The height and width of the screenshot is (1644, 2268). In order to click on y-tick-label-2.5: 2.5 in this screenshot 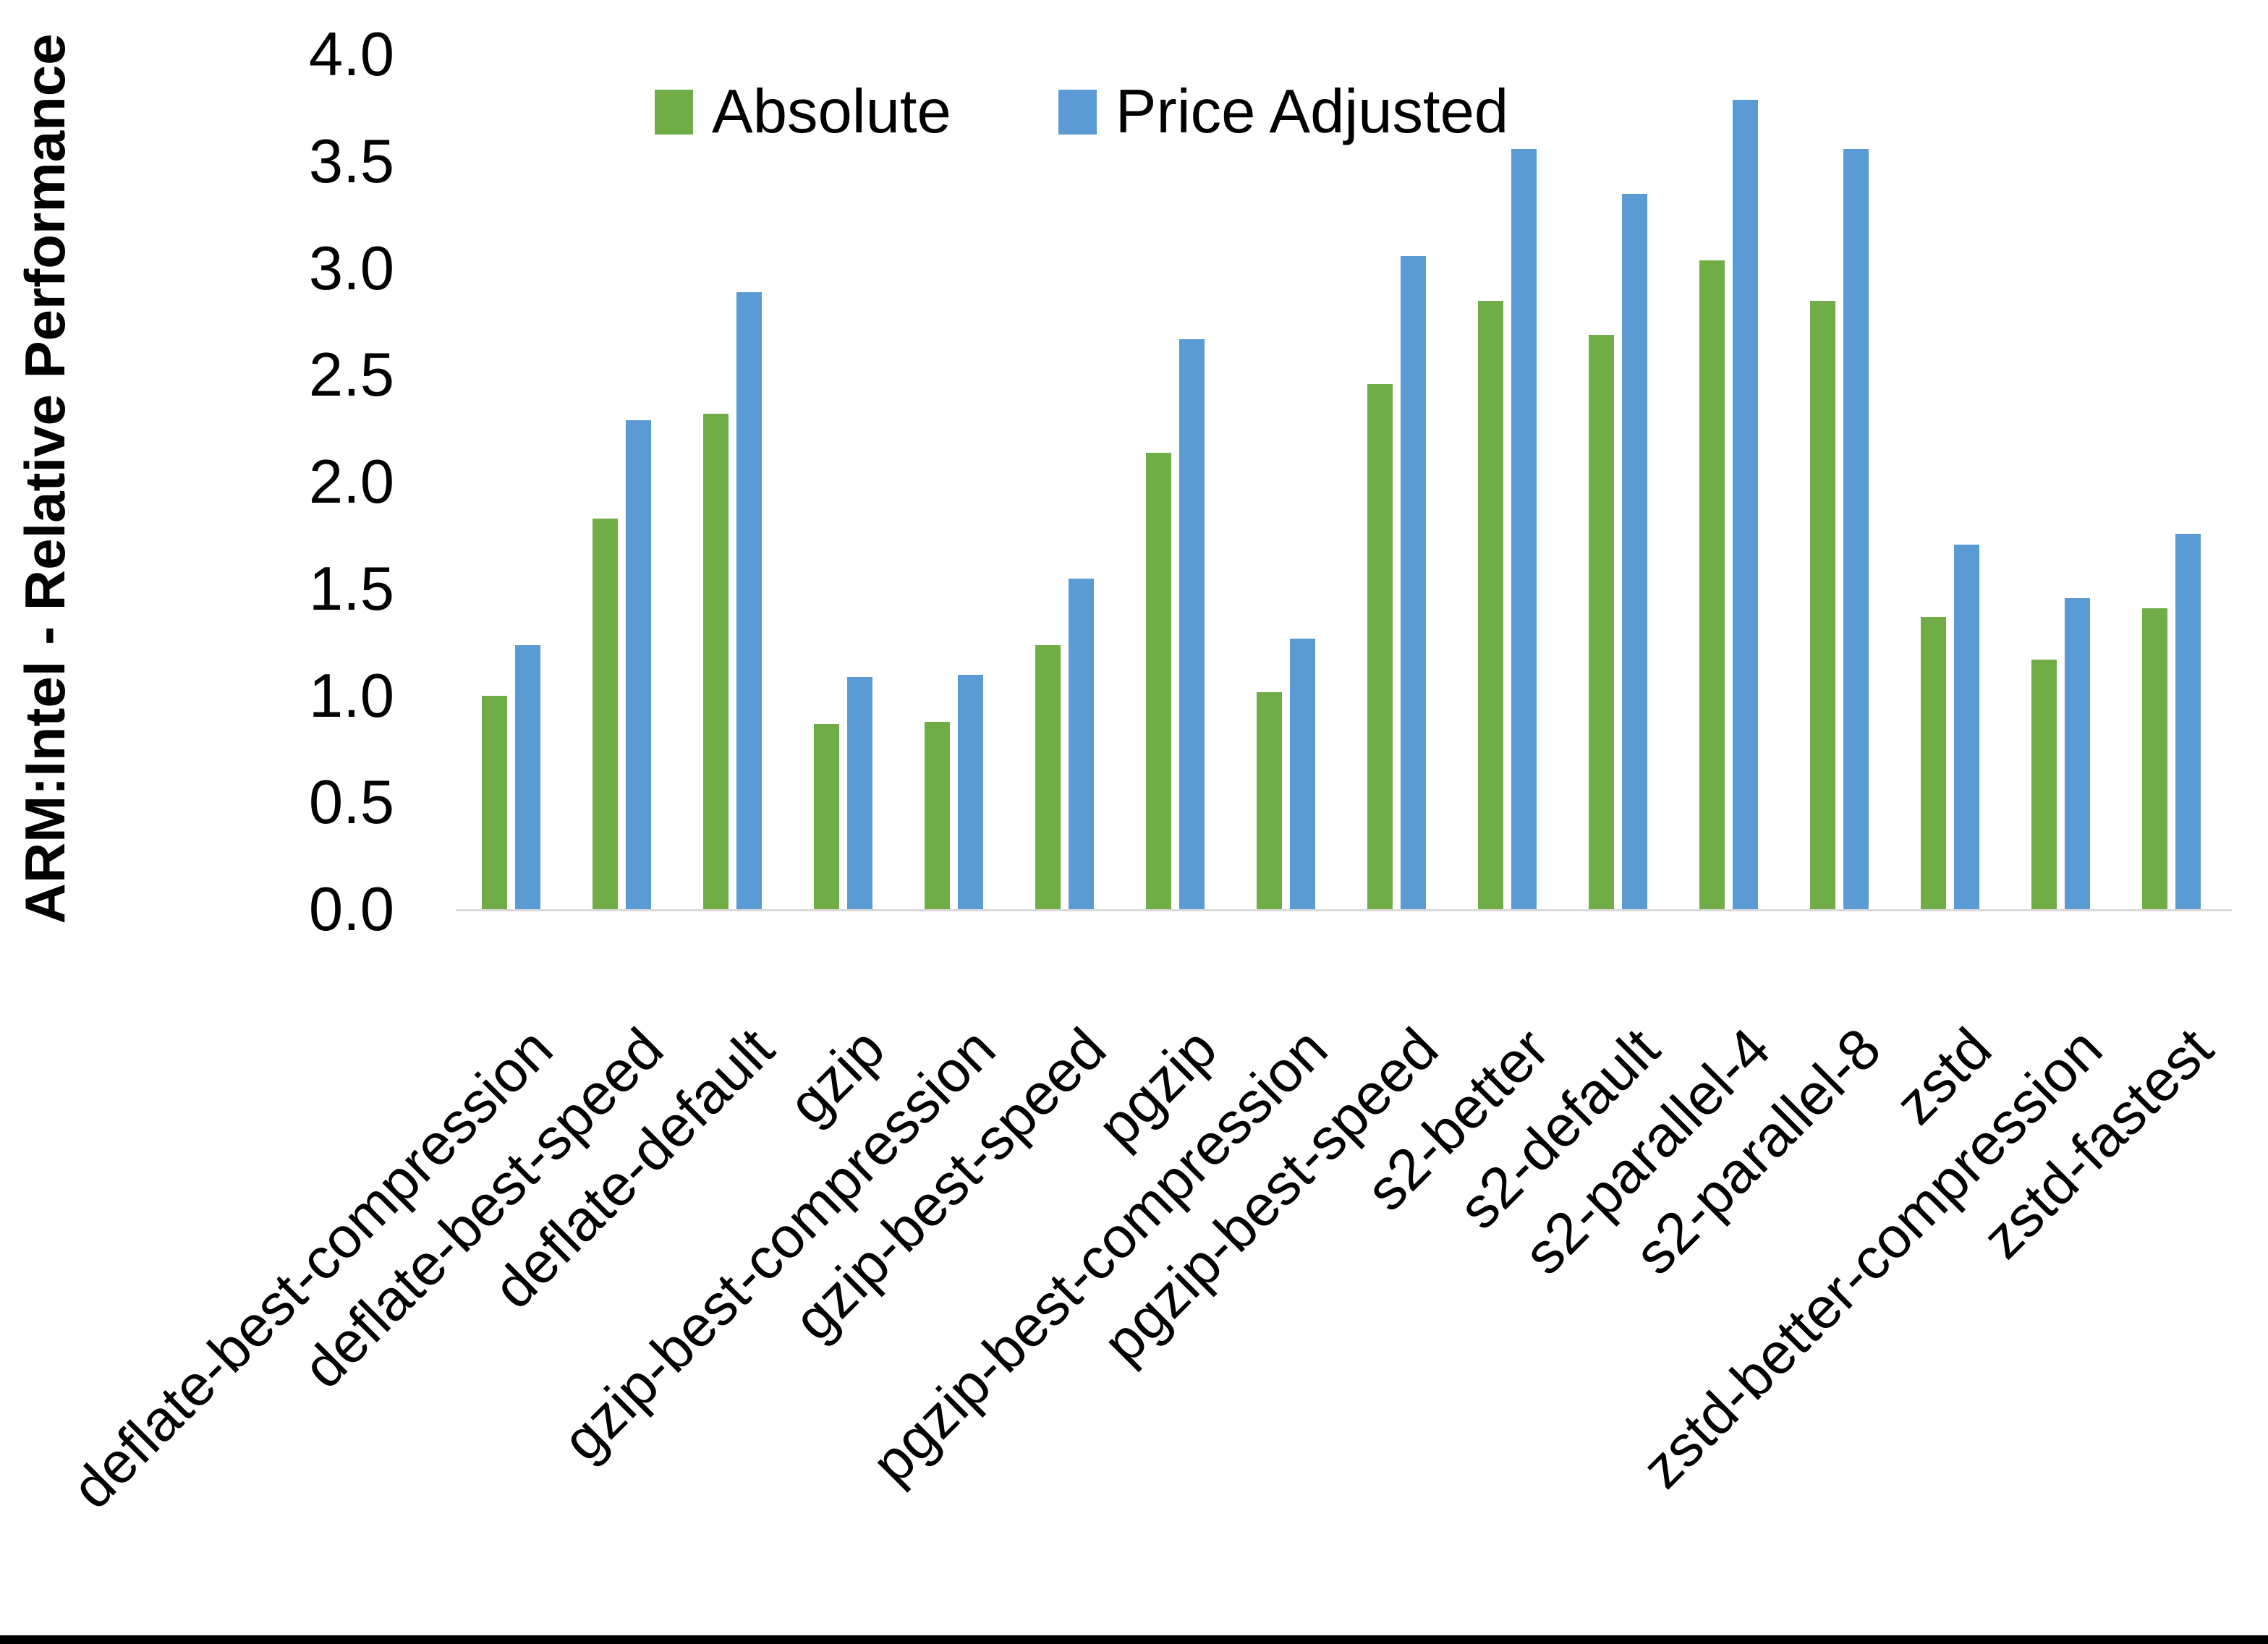, I will do `click(351, 375)`.